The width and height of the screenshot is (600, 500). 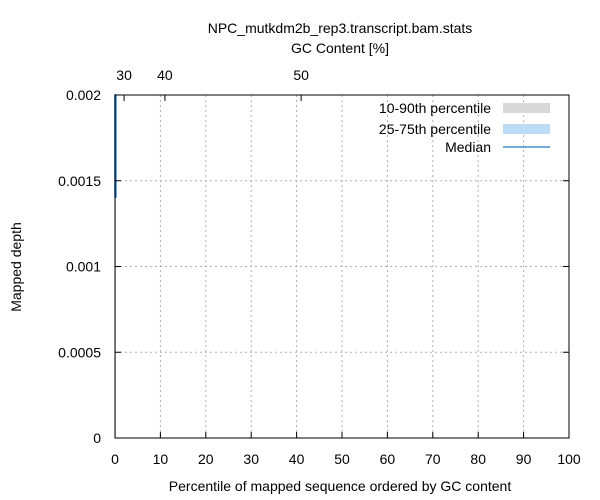 I want to click on y-tick-label: 0.001, so click(x=83, y=267).